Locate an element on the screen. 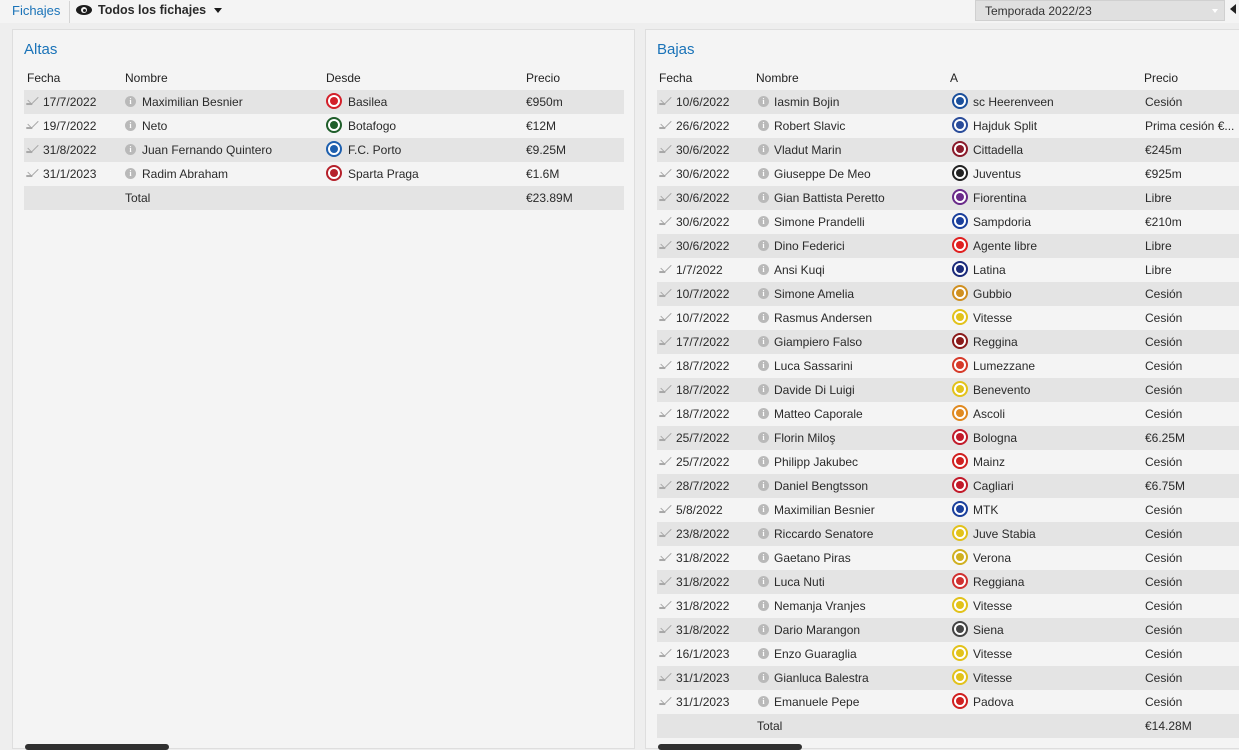 The width and height of the screenshot is (1239, 750). club-name: MTK is located at coordinates (986, 510).